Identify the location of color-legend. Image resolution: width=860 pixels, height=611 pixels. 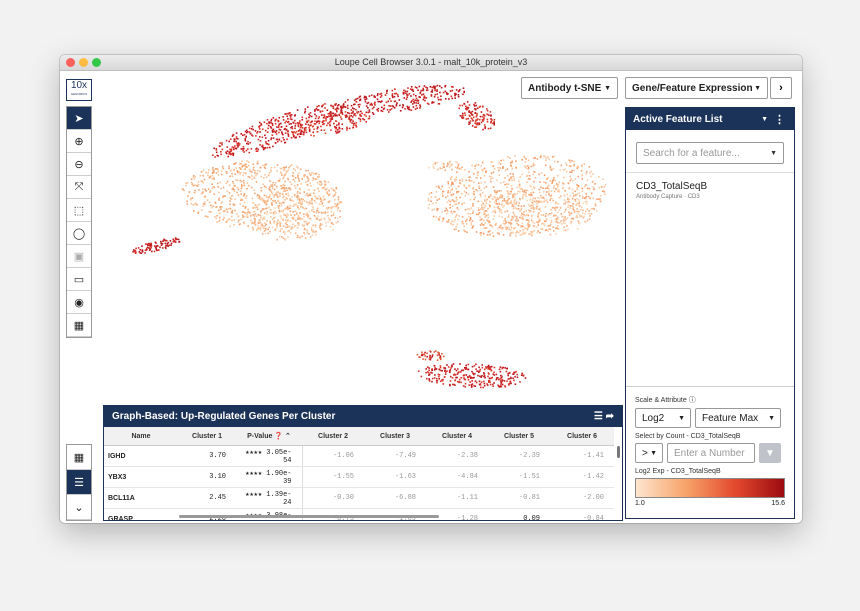
(710, 488).